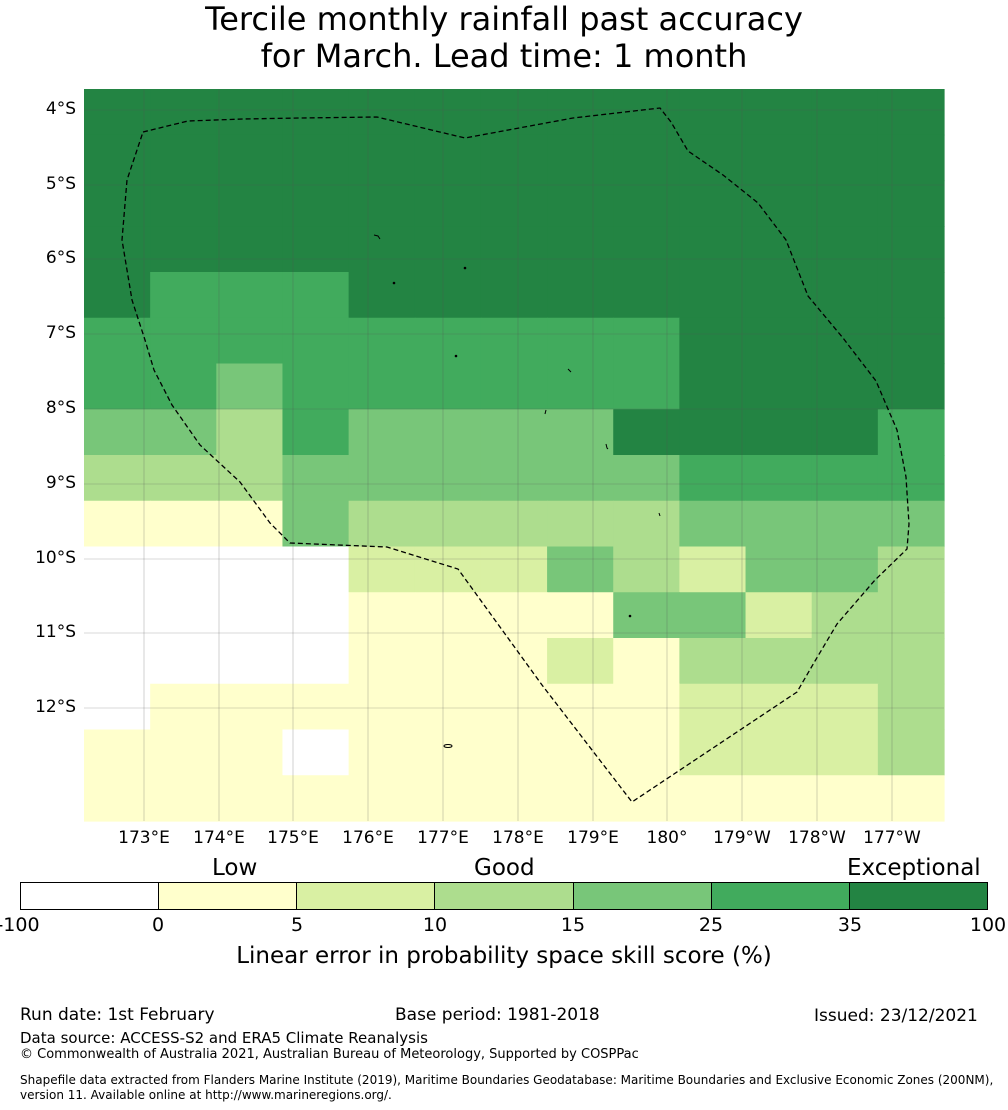 Image resolution: width=1008 pixels, height=1110 pixels. I want to click on chart-title-line-1: Tercile monthly rainfall past accuracy, so click(504, 19).